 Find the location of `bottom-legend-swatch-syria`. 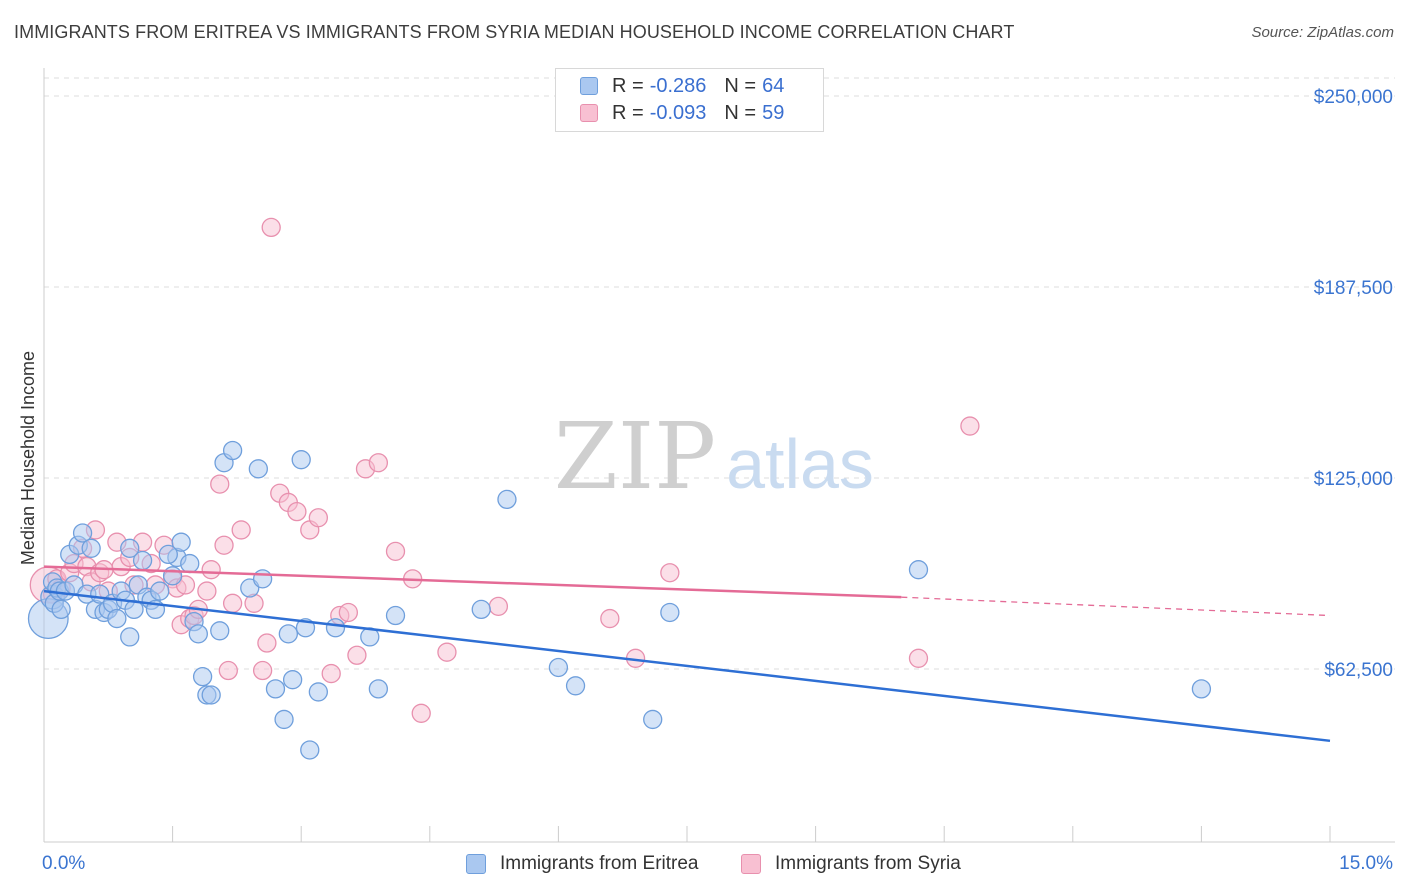

bottom-legend-swatch-syria is located at coordinates (751, 864).